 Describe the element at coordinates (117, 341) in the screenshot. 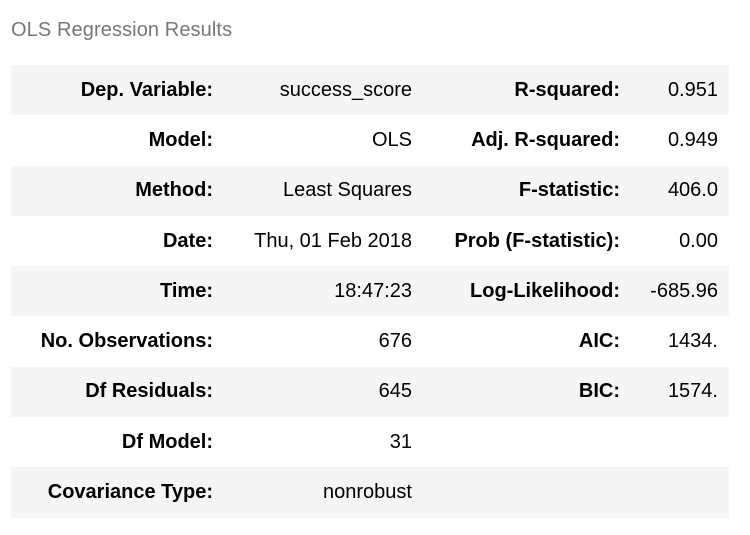

I see `left-label-cell: No. Observations:` at that location.